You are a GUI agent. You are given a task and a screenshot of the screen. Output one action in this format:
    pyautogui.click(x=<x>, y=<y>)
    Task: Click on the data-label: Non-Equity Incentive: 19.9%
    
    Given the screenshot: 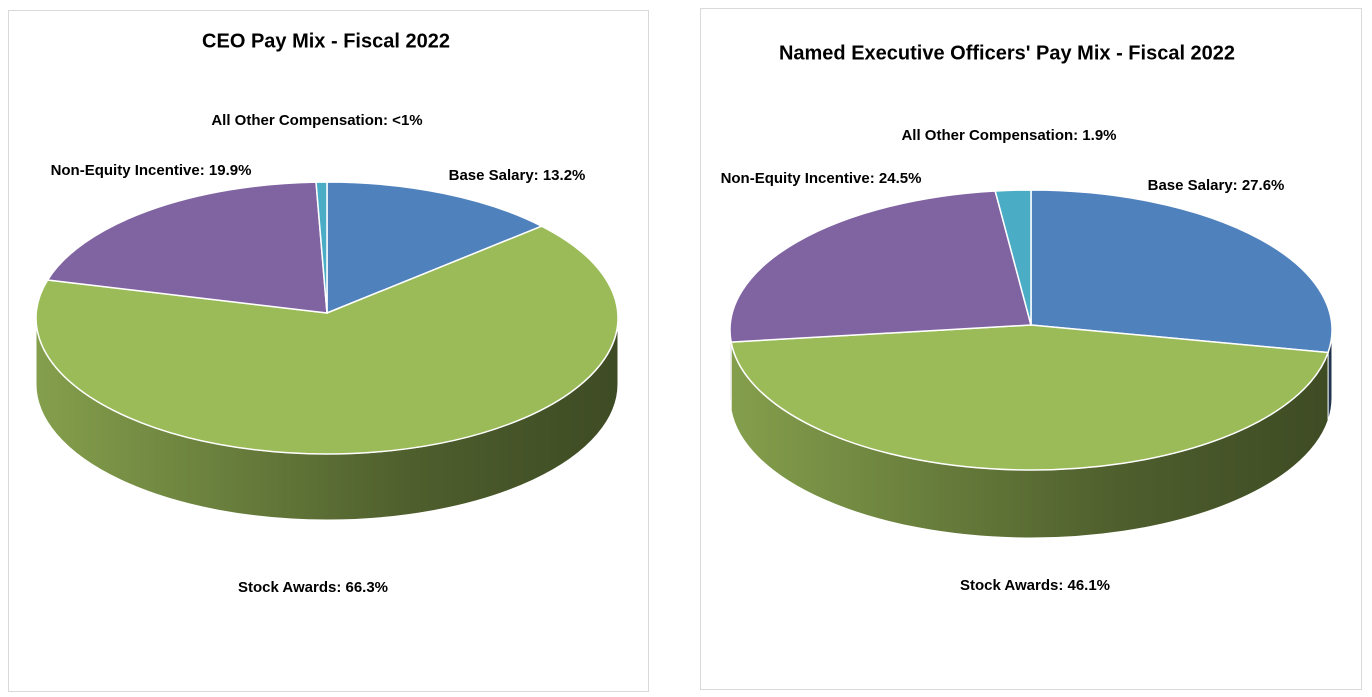 What is the action you would take?
    pyautogui.click(x=151, y=170)
    